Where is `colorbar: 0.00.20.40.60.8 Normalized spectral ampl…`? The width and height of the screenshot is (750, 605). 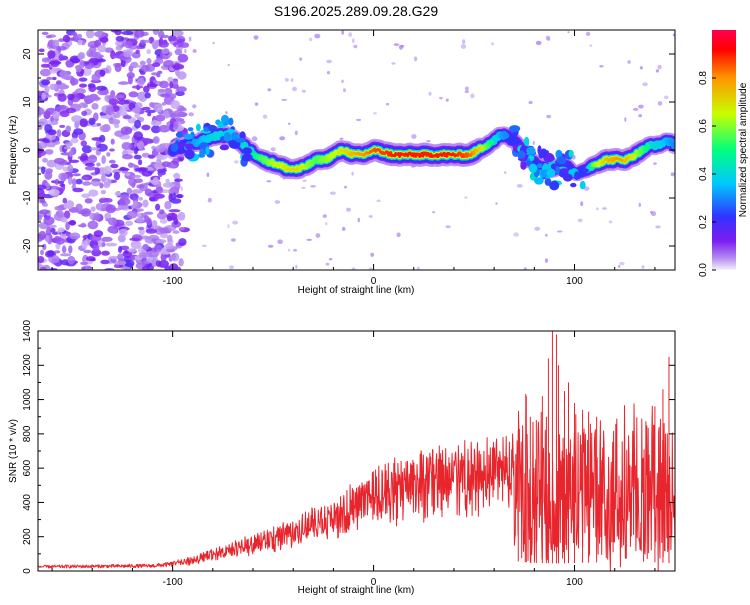
colorbar: 0.00.20.40.60.8 Normalized spectral ampl… is located at coordinates (723, 153).